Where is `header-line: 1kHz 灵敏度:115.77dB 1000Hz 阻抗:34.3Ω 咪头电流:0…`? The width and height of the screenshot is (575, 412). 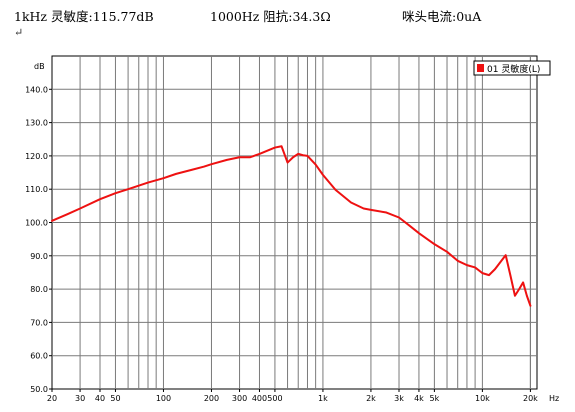 header-line: 1kHz 灵敏度:115.77dB 1000Hz 阻抗:34.3Ω 咪头电流:0… is located at coordinates (289, 15).